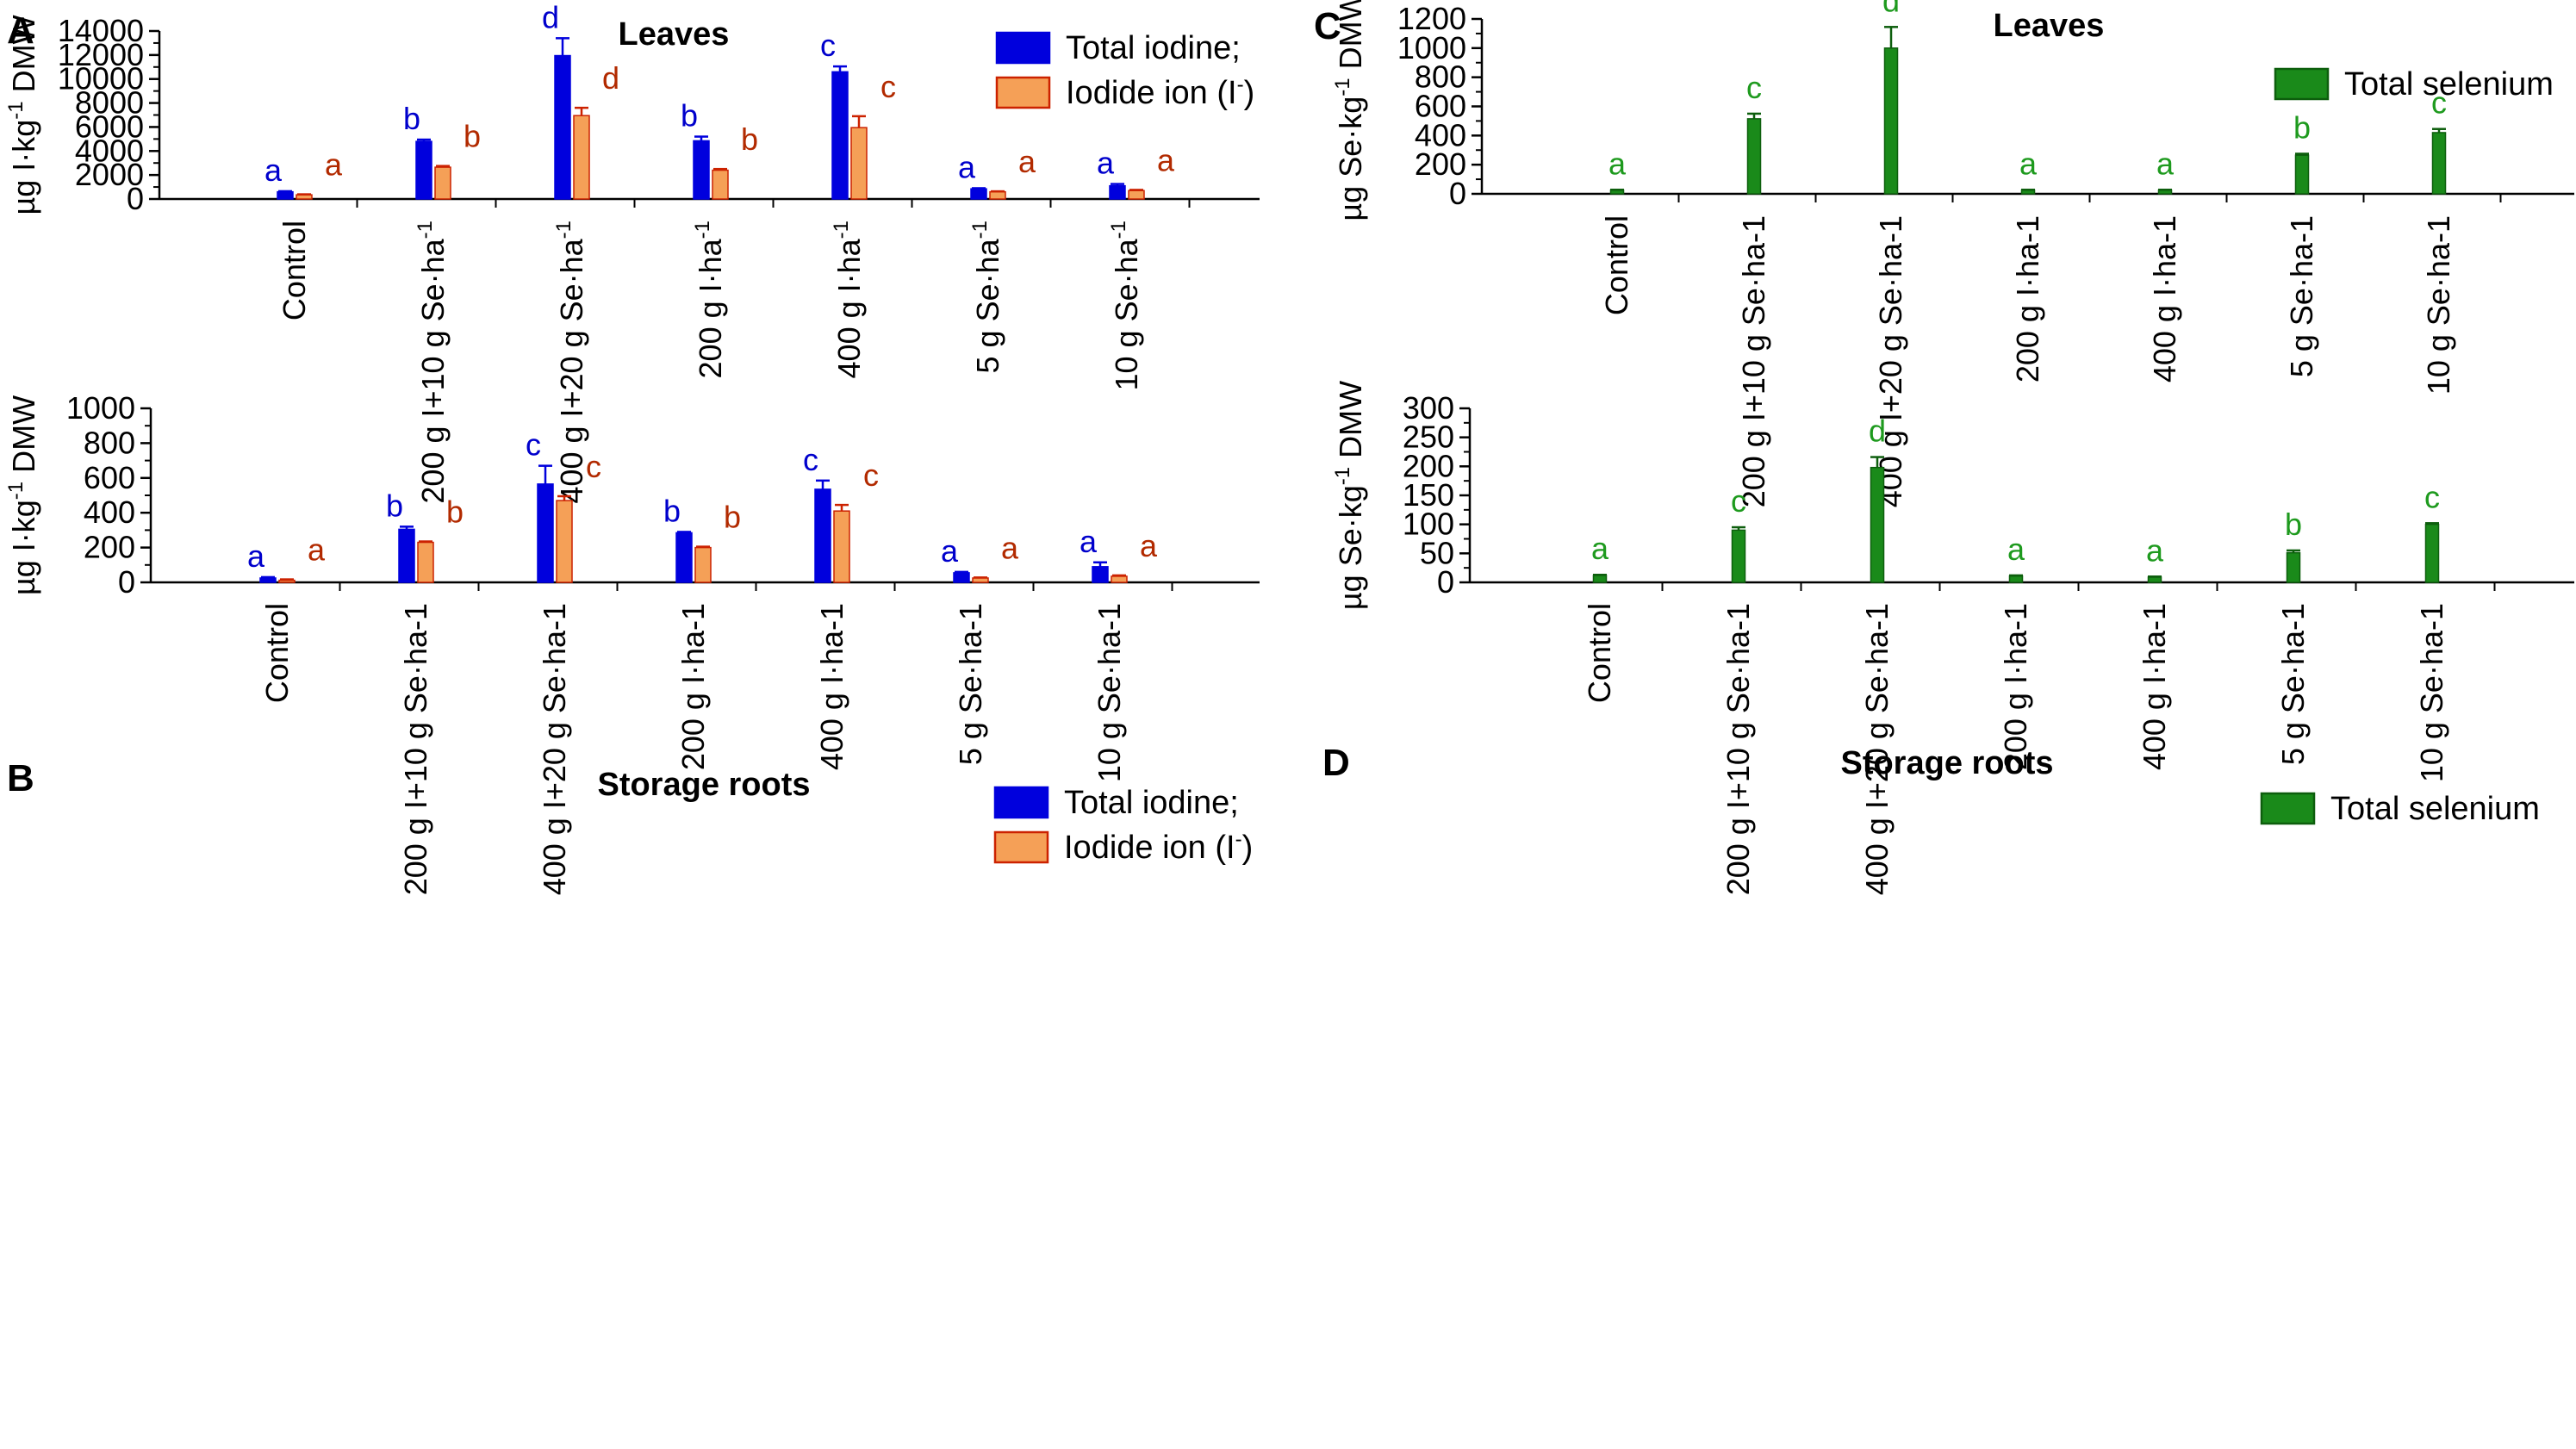  I want to click on legend: Total selenium, so click(2400, 809).